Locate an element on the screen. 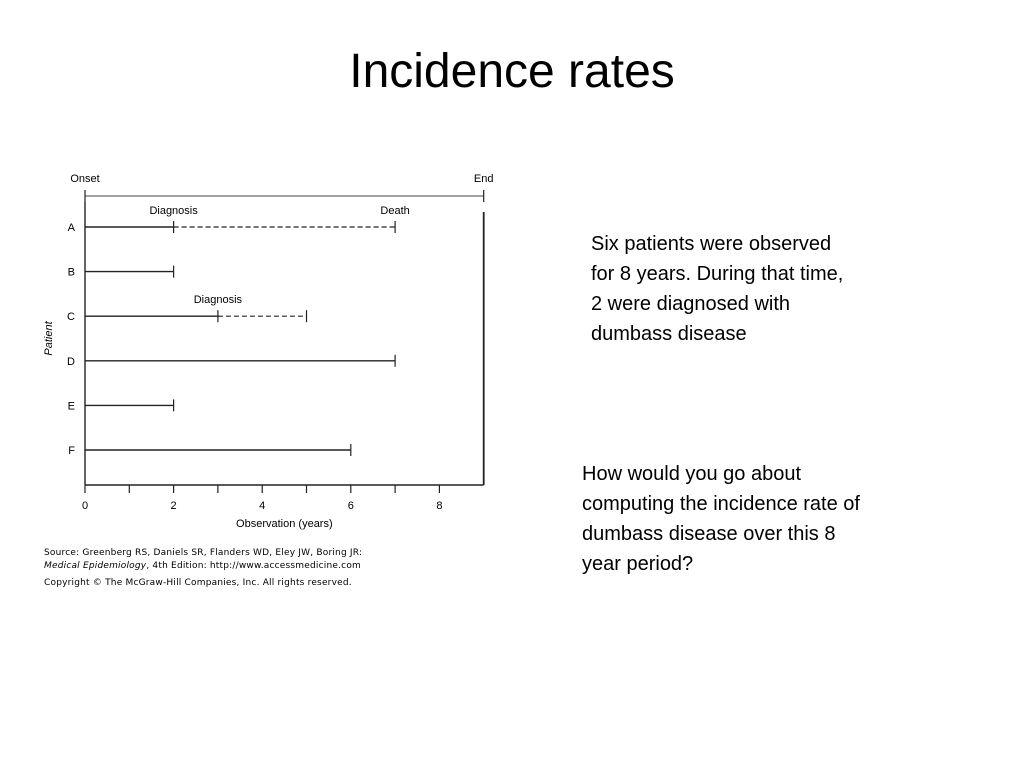 The height and width of the screenshot is (768, 1024). x-tick-label-6: 6 is located at coordinates (351, 506).